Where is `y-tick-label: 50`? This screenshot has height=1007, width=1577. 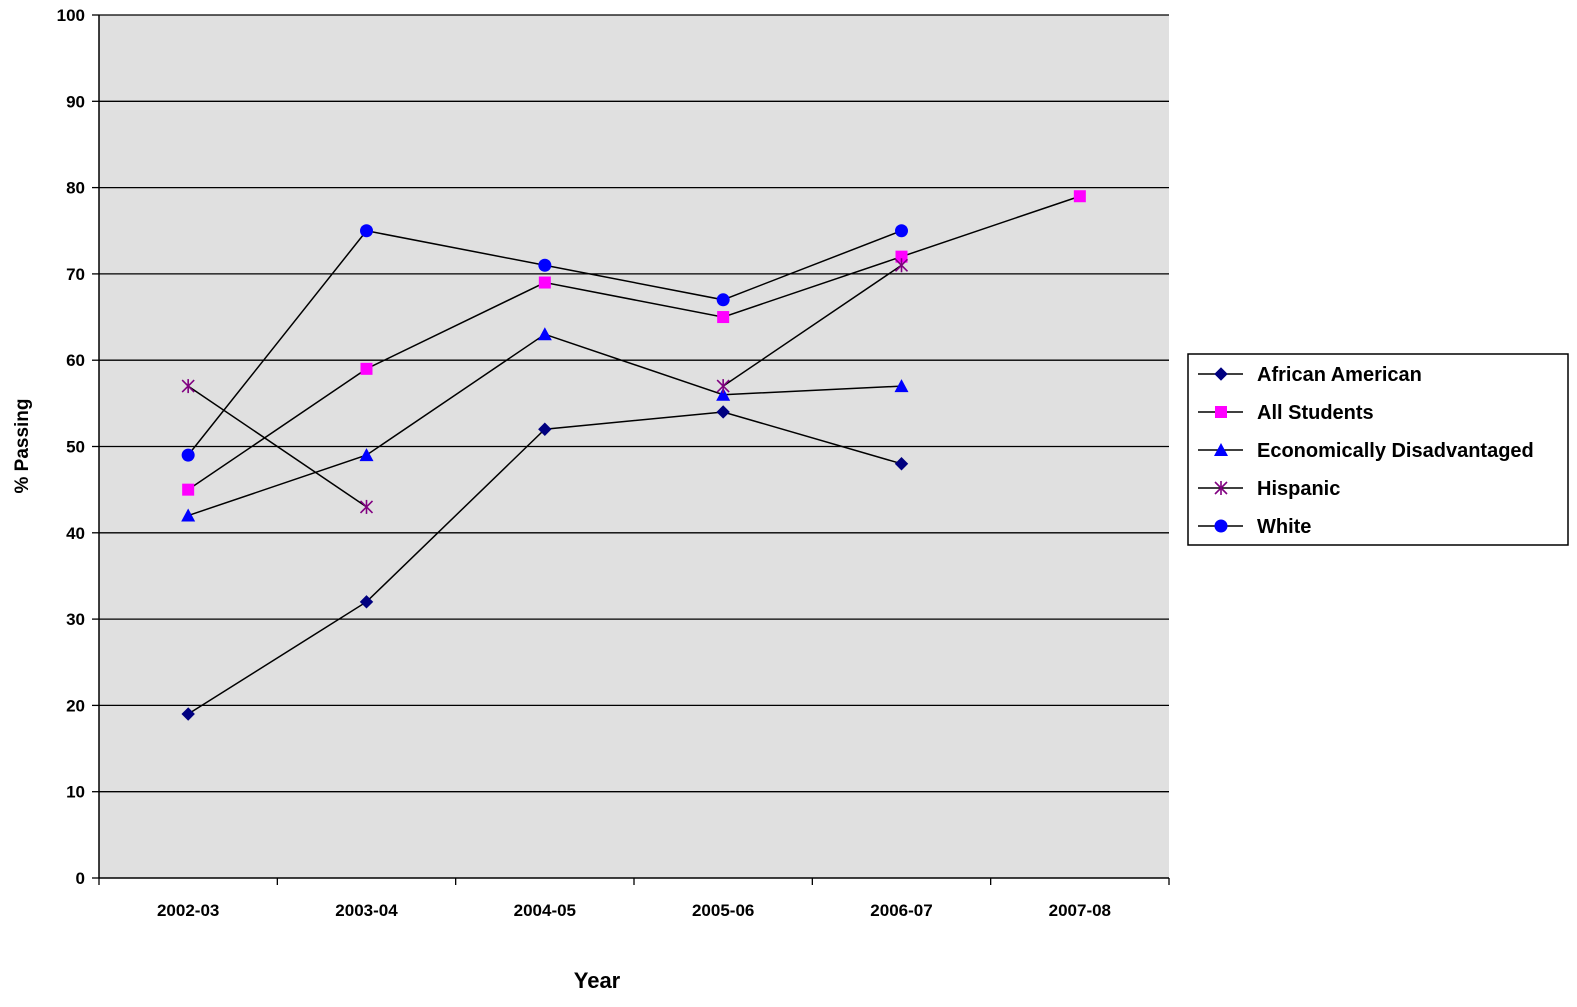 y-tick-label: 50 is located at coordinates (75, 447).